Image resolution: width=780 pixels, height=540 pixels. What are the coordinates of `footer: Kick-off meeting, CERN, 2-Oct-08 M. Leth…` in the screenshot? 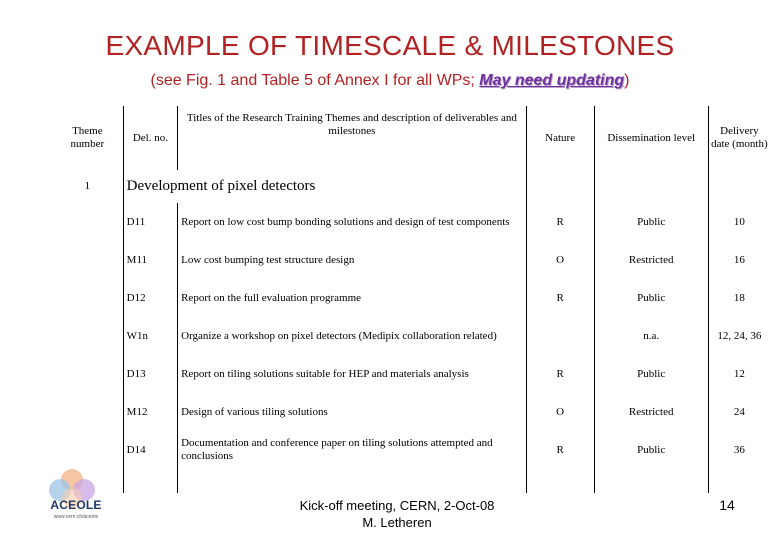 It's located at (397, 514).